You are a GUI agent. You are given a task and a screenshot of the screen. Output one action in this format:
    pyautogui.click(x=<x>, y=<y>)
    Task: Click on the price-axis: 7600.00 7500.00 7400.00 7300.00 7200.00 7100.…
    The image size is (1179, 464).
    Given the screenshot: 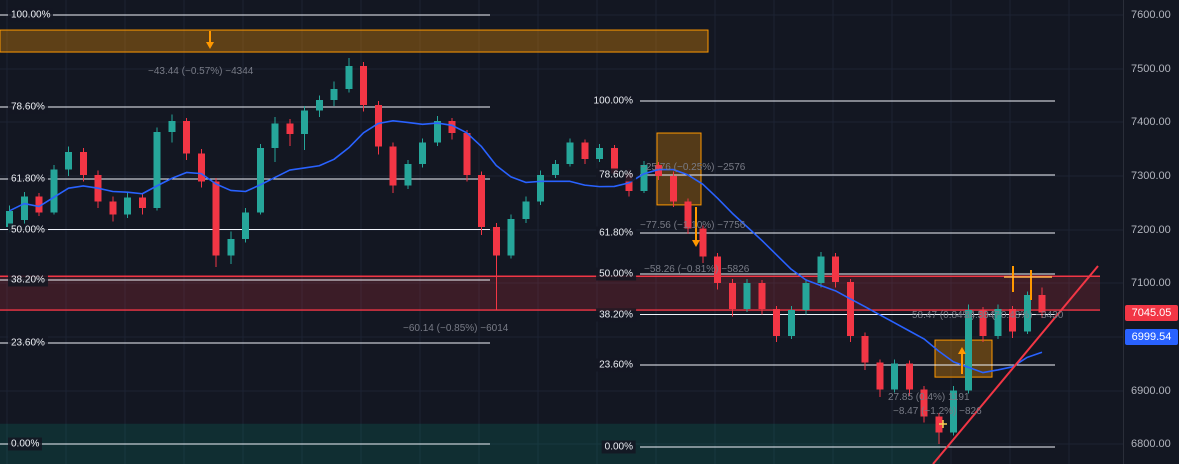 What is the action you would take?
    pyautogui.click(x=1151, y=232)
    